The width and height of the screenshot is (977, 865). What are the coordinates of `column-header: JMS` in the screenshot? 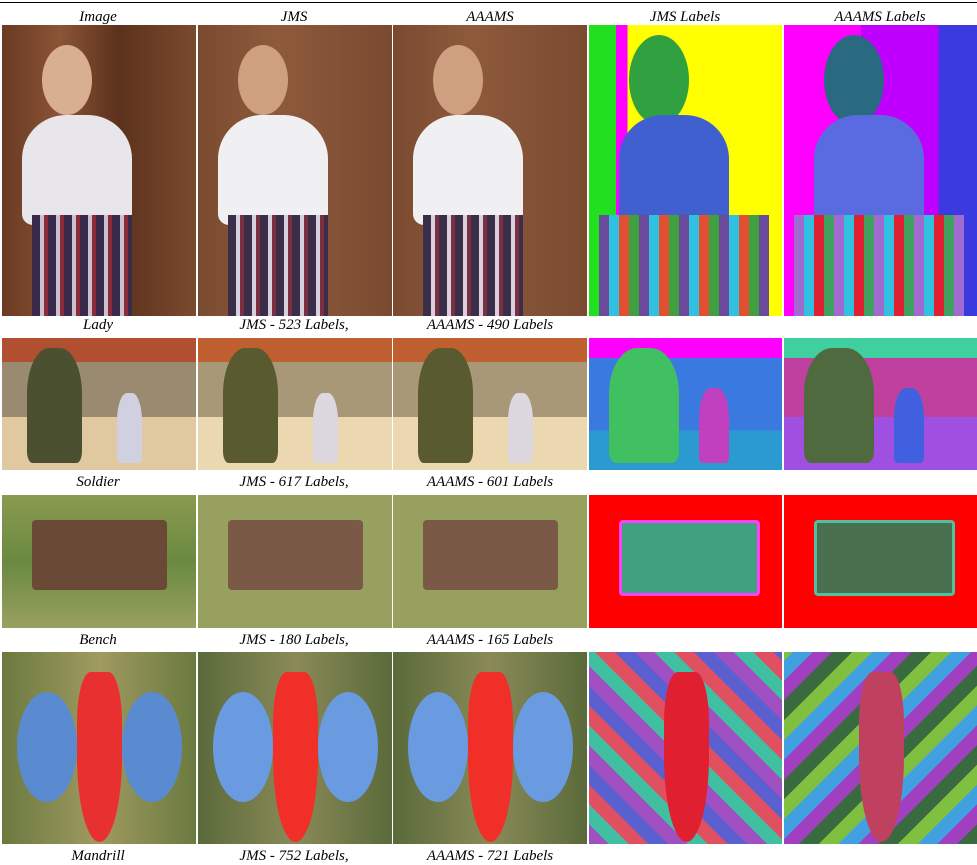 It's located at (294, 17).